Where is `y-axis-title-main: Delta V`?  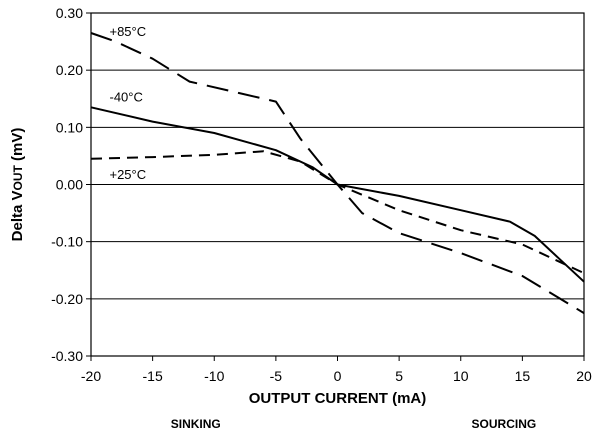 y-axis-title-main: Delta V is located at coordinates (17, 215).